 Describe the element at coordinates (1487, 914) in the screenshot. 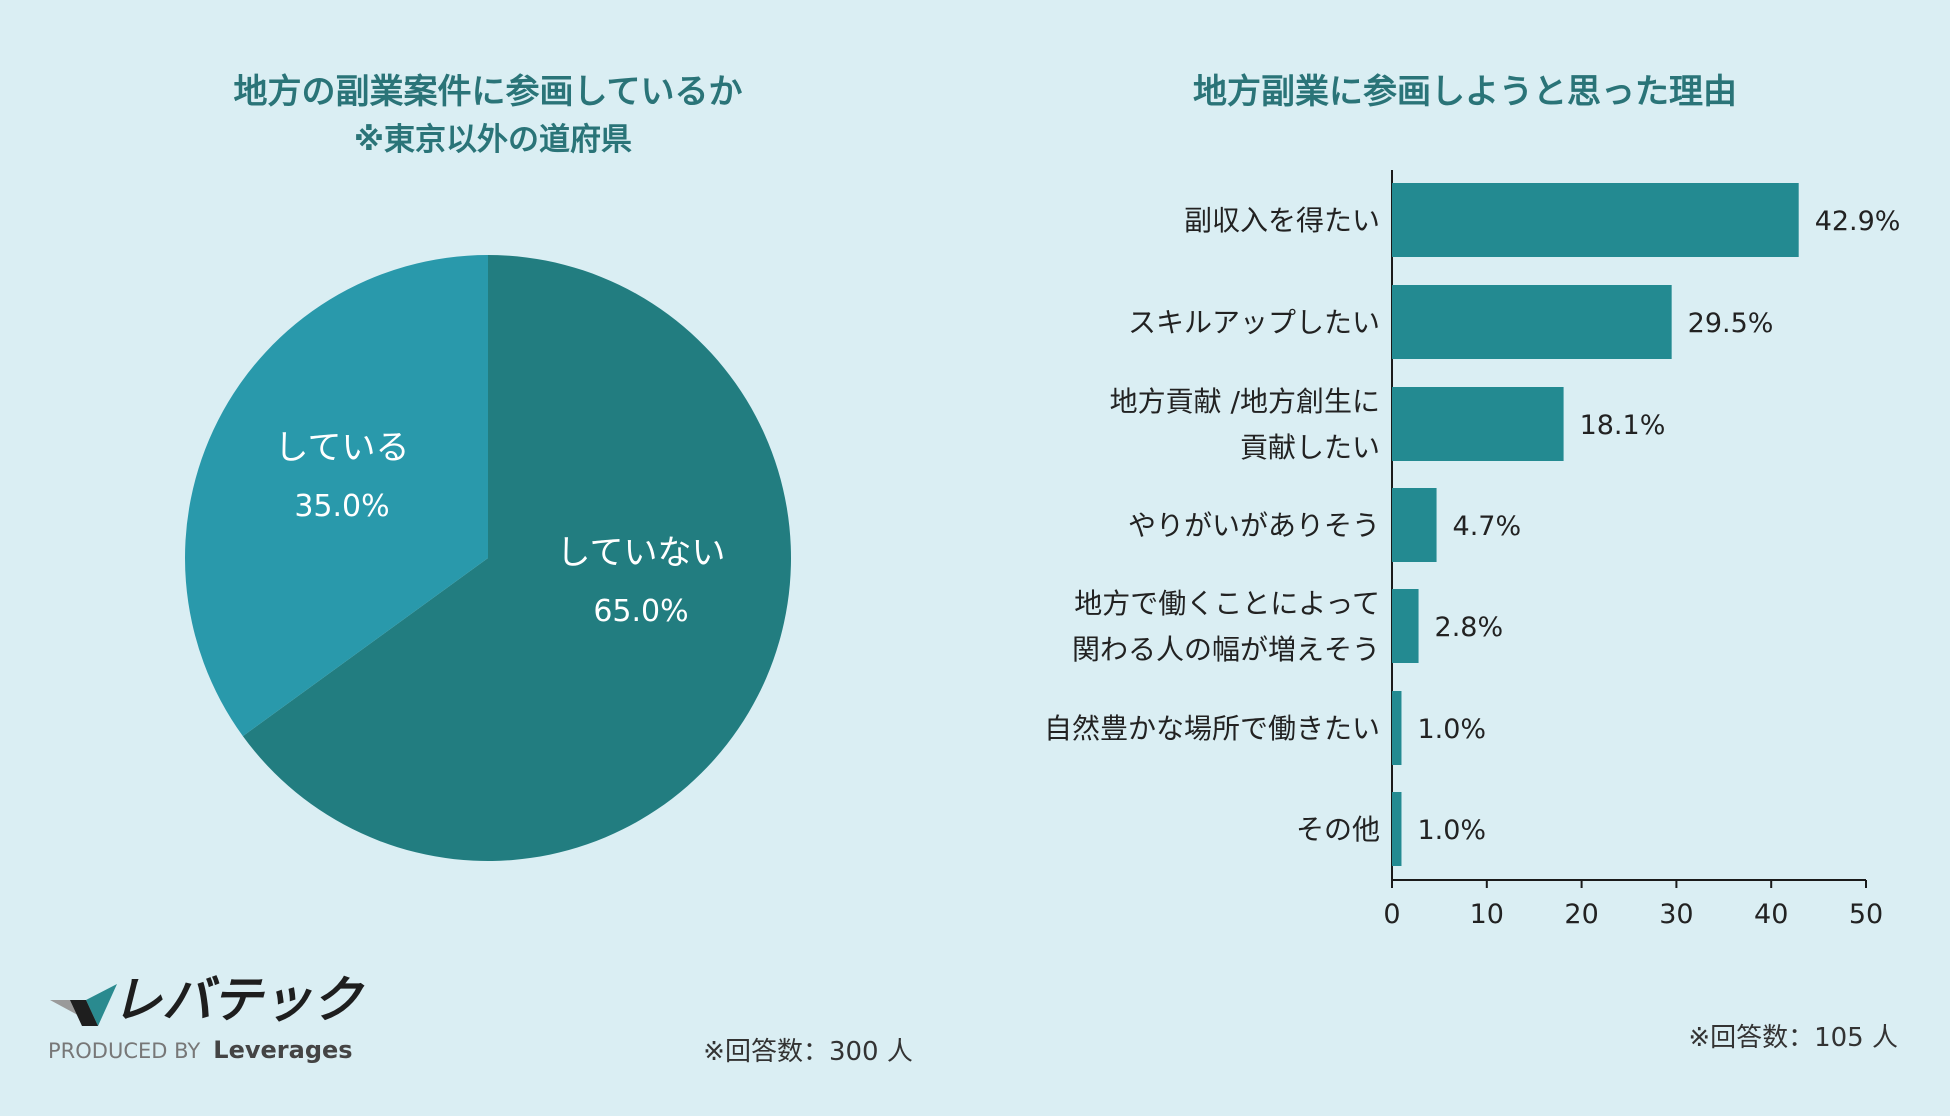

I see `bar-x-tick-label: 10` at that location.